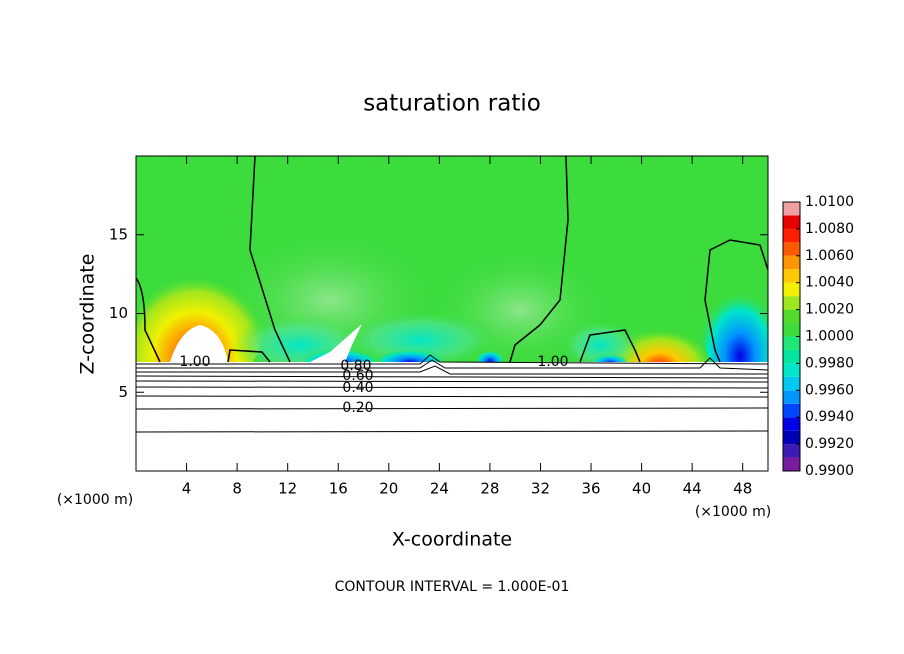 The image size is (904, 654). Describe the element at coordinates (118, 313) in the screenshot. I see `y-tick-label: 10` at that location.